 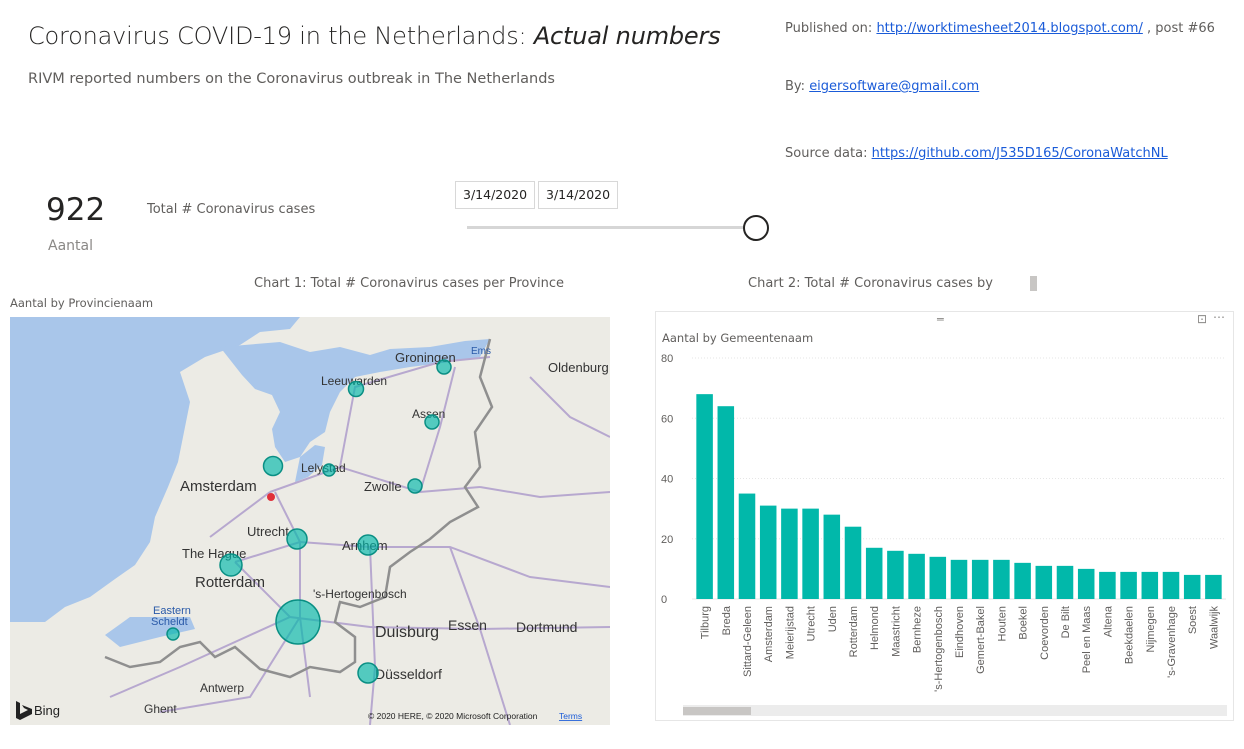 What do you see at coordinates (1172, 642) in the screenshot?
I see `x-tick-label: 's-Gravenhage` at bounding box center [1172, 642].